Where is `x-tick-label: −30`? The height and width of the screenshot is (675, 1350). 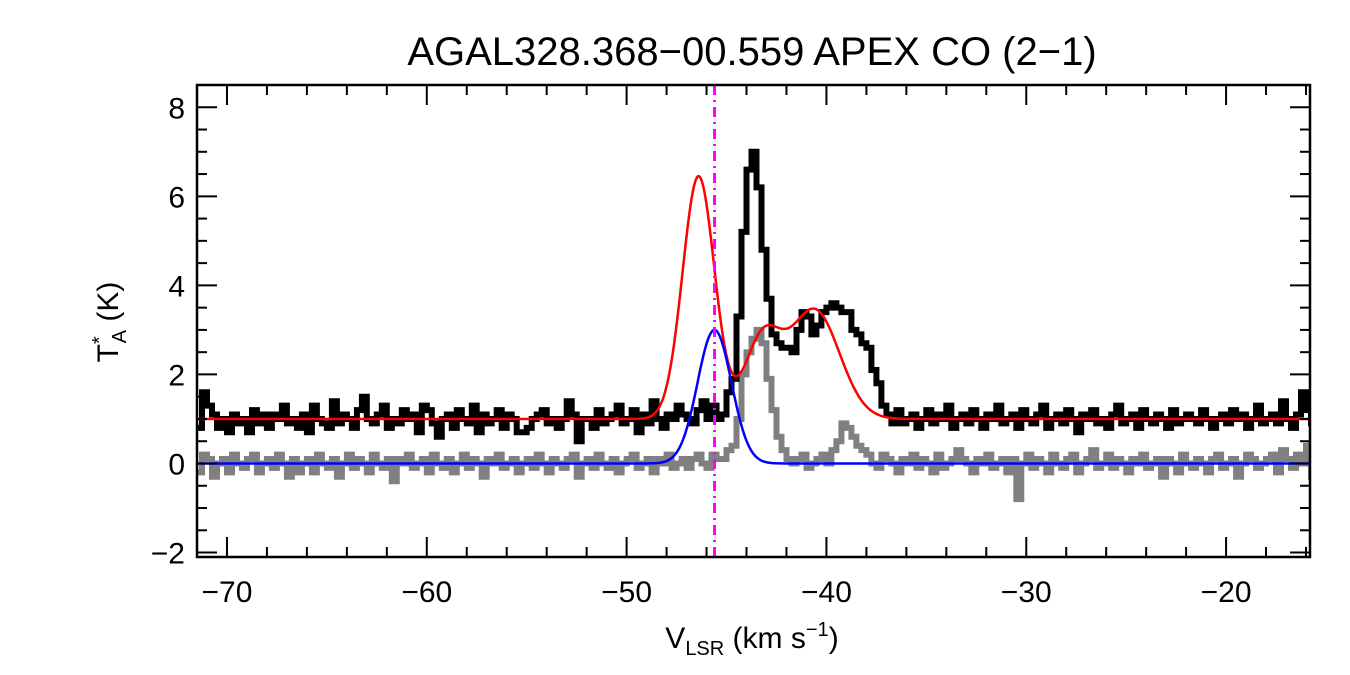 x-tick-label: −30 is located at coordinates (1026, 592).